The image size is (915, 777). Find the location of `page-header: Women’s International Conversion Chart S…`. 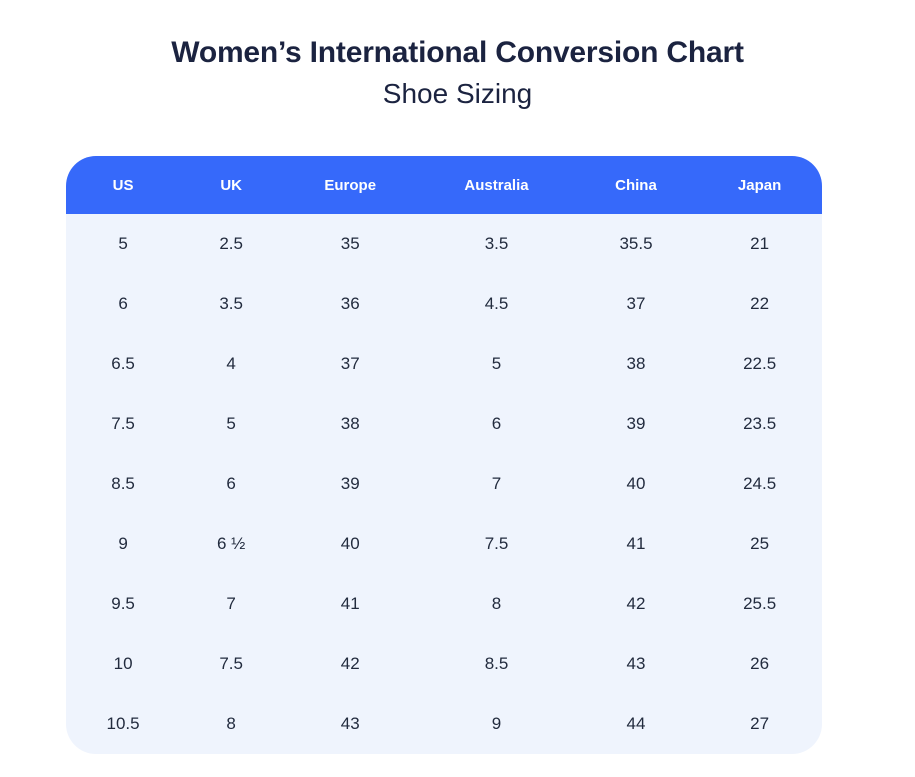

page-header: Women’s International Conversion Chart S… is located at coordinates (457, 56).